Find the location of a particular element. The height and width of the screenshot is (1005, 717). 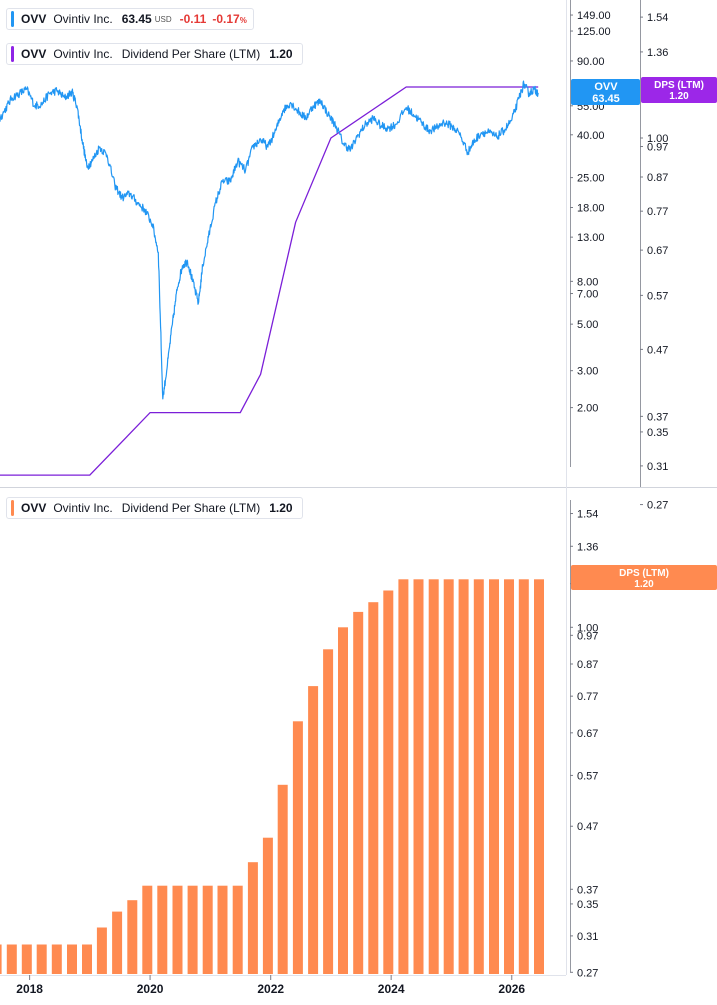

legend-currency: USD is located at coordinates (163, 19).